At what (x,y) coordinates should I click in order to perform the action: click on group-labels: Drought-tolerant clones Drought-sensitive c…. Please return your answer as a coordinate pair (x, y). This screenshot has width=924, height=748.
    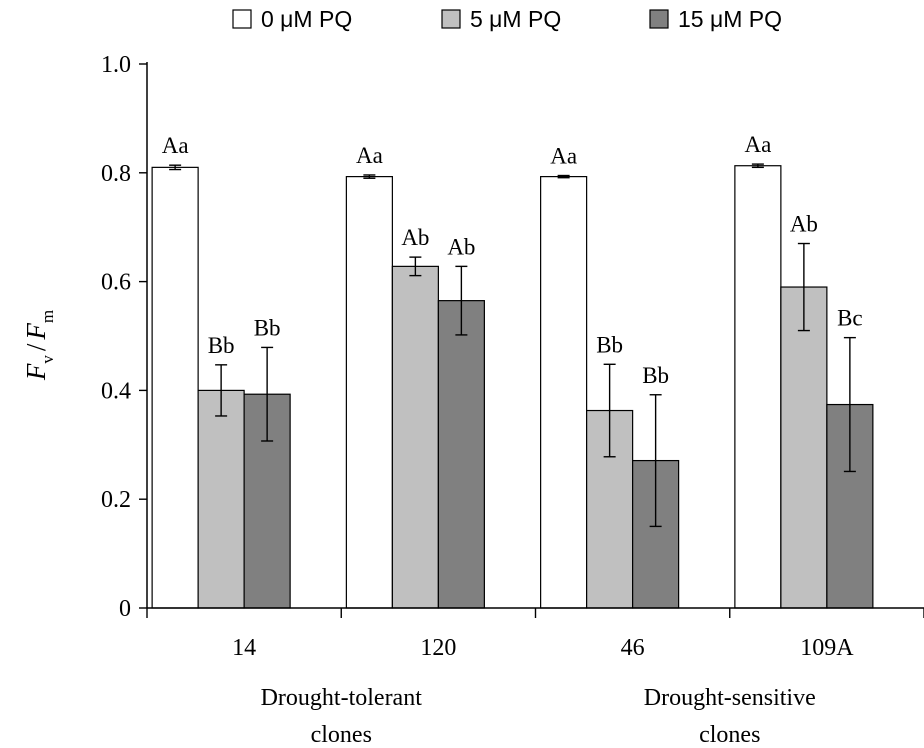
    Looking at the image, I should click on (538, 716).